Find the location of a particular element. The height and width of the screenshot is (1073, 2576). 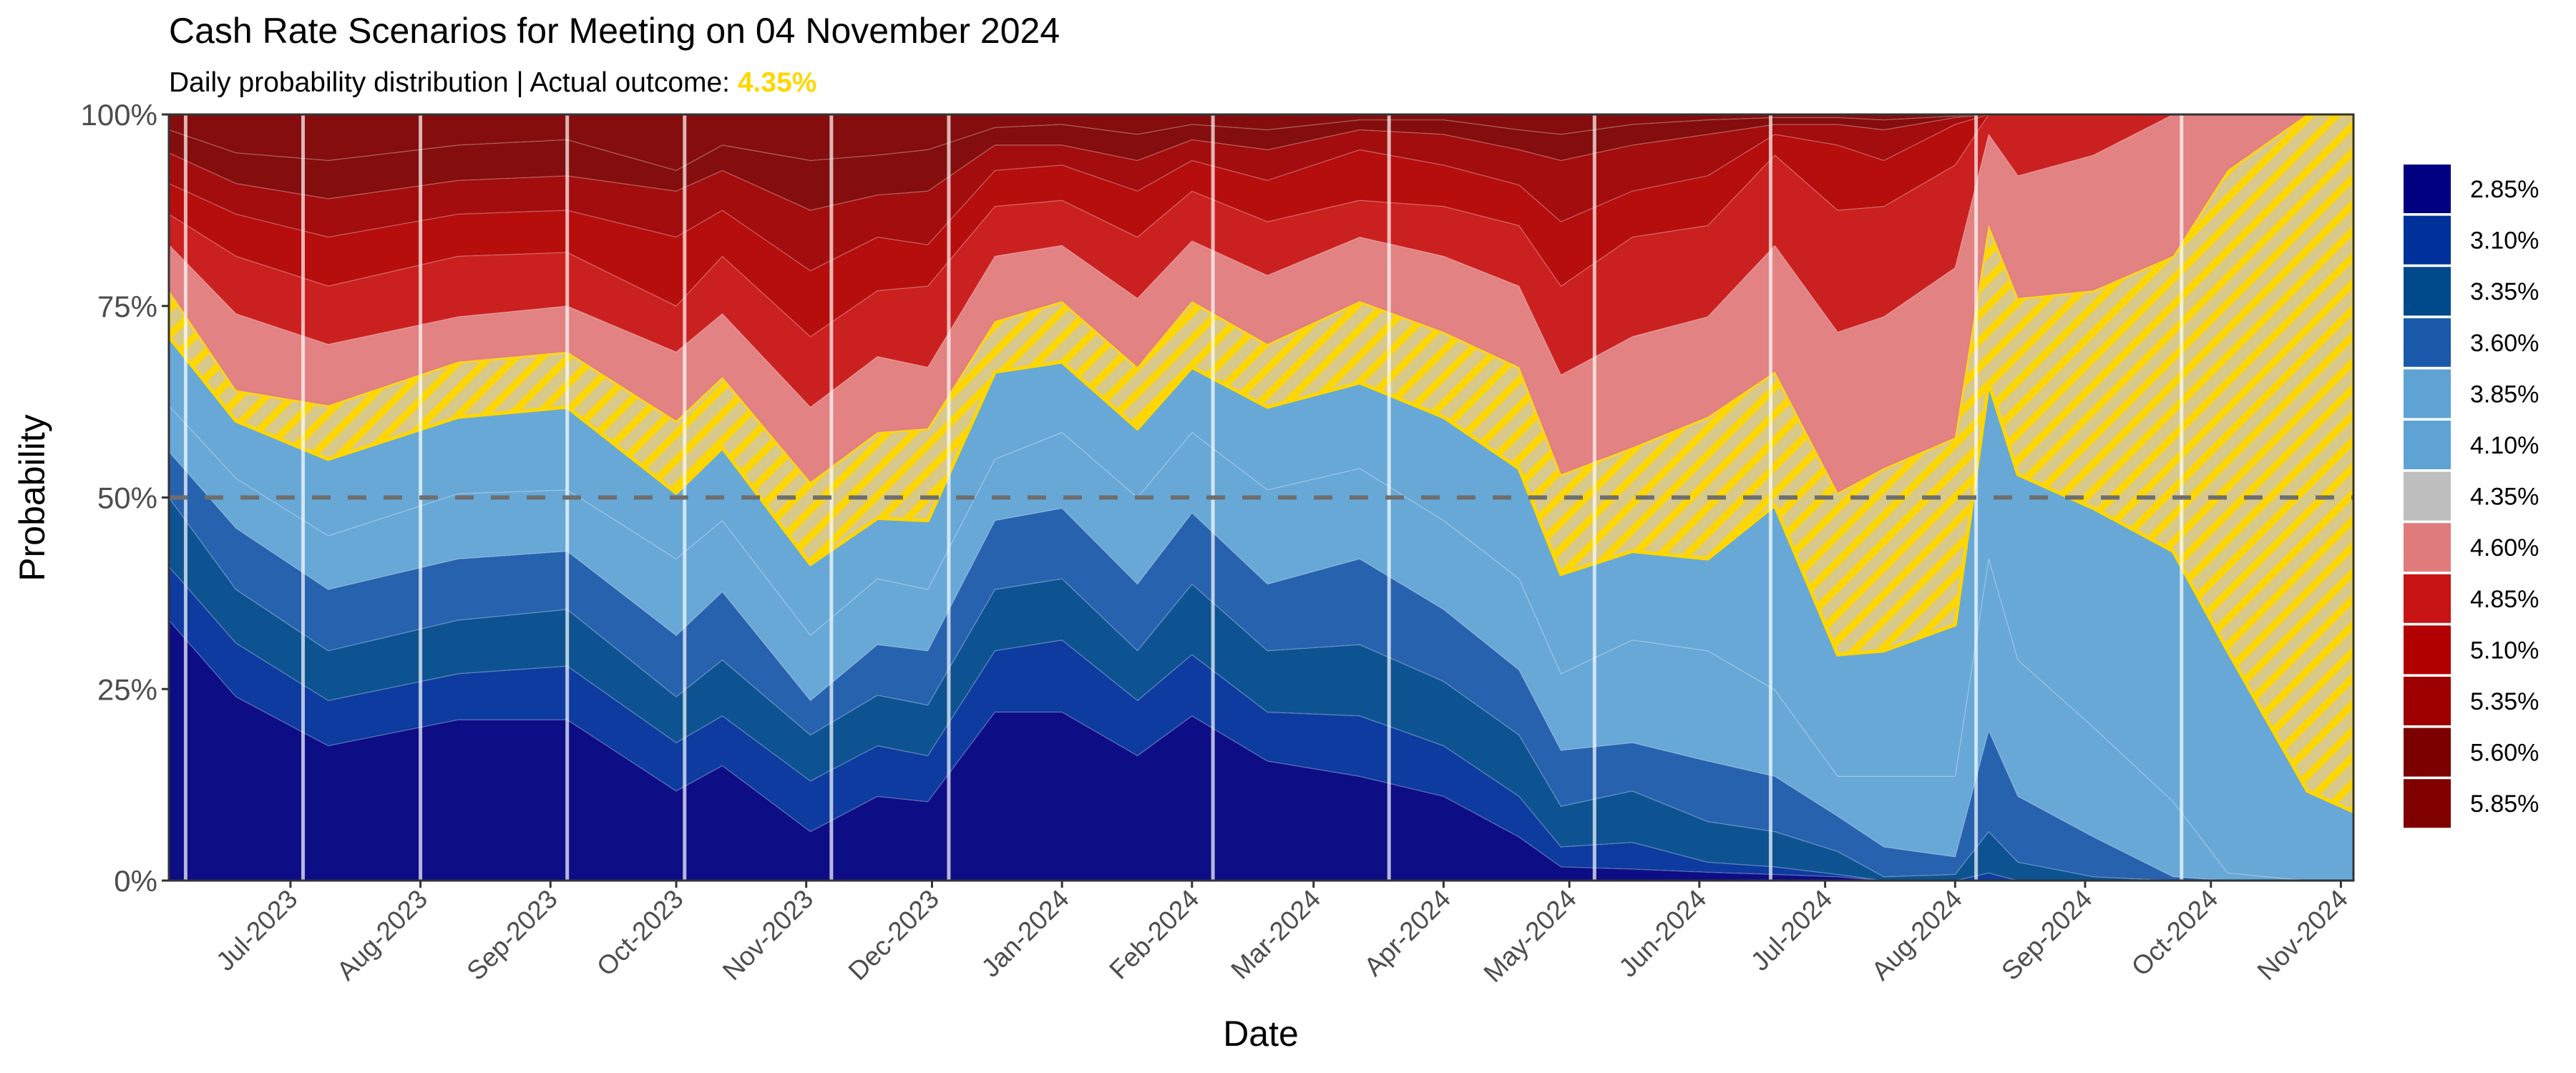

x-tick-label: Apr-2024 is located at coordinates (1407, 933).